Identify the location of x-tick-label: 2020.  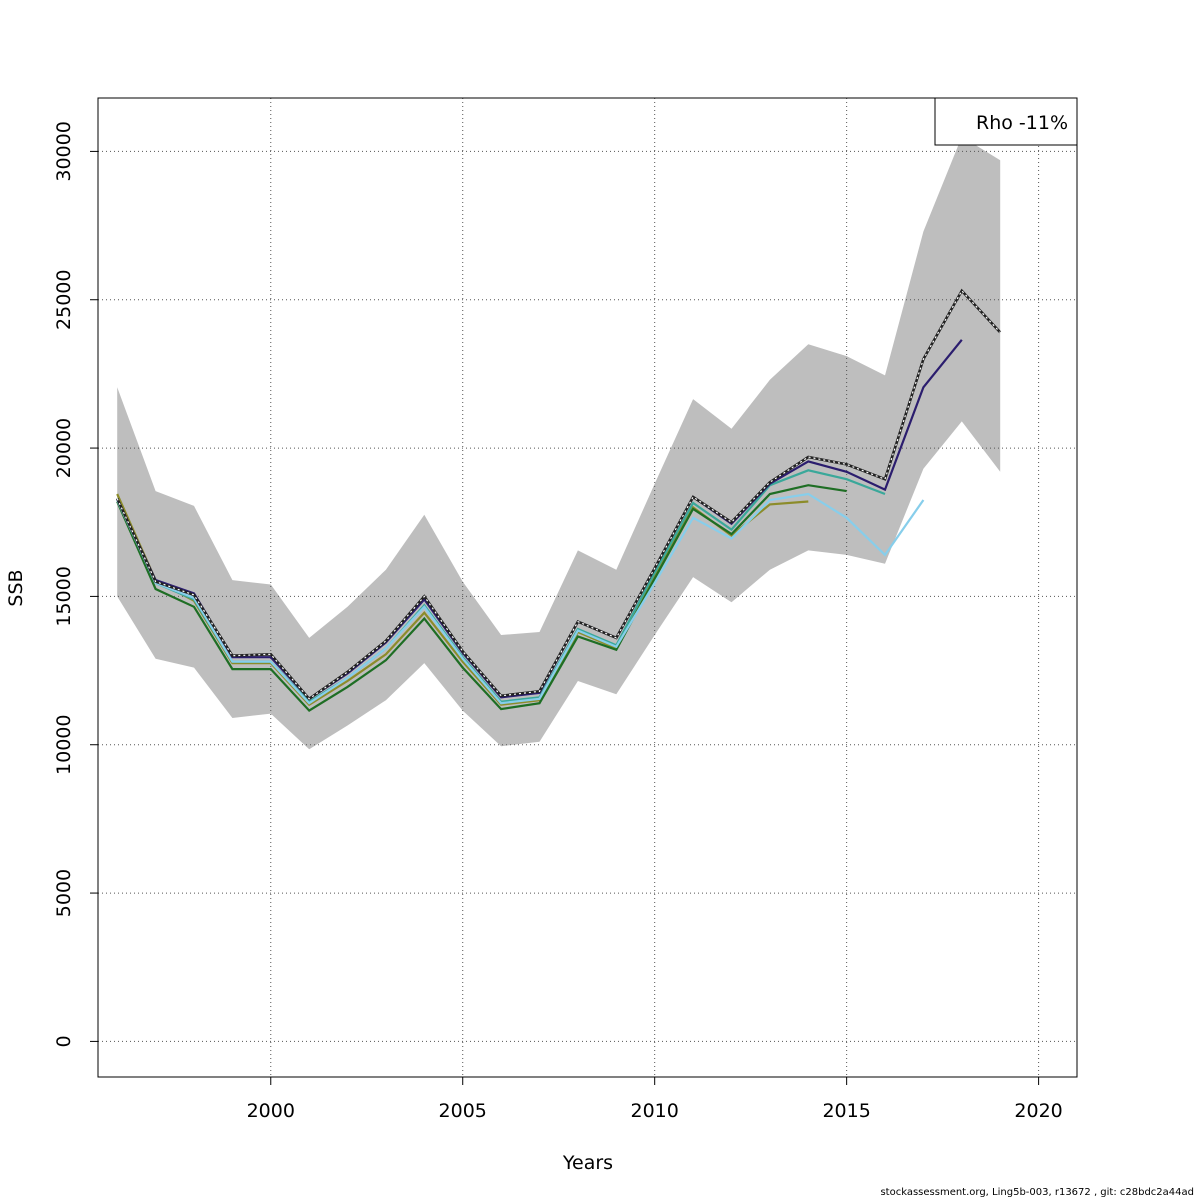
(1038, 1111).